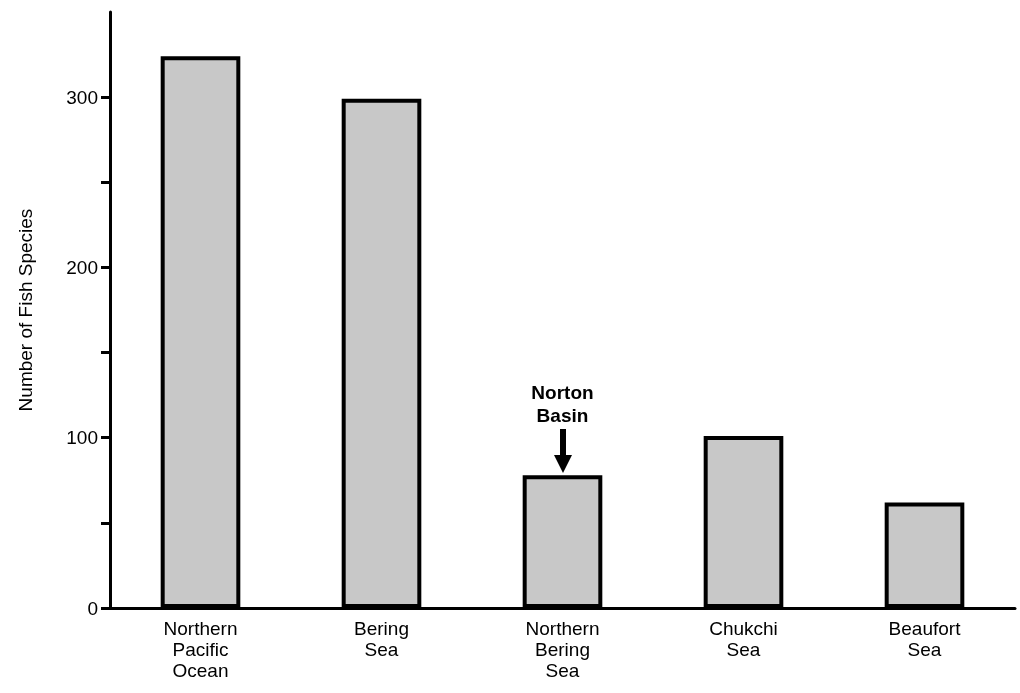 Image resolution: width=1020 pixels, height=693 pixels. What do you see at coordinates (562, 404) in the screenshot?
I see `annotation: Norton Basin` at bounding box center [562, 404].